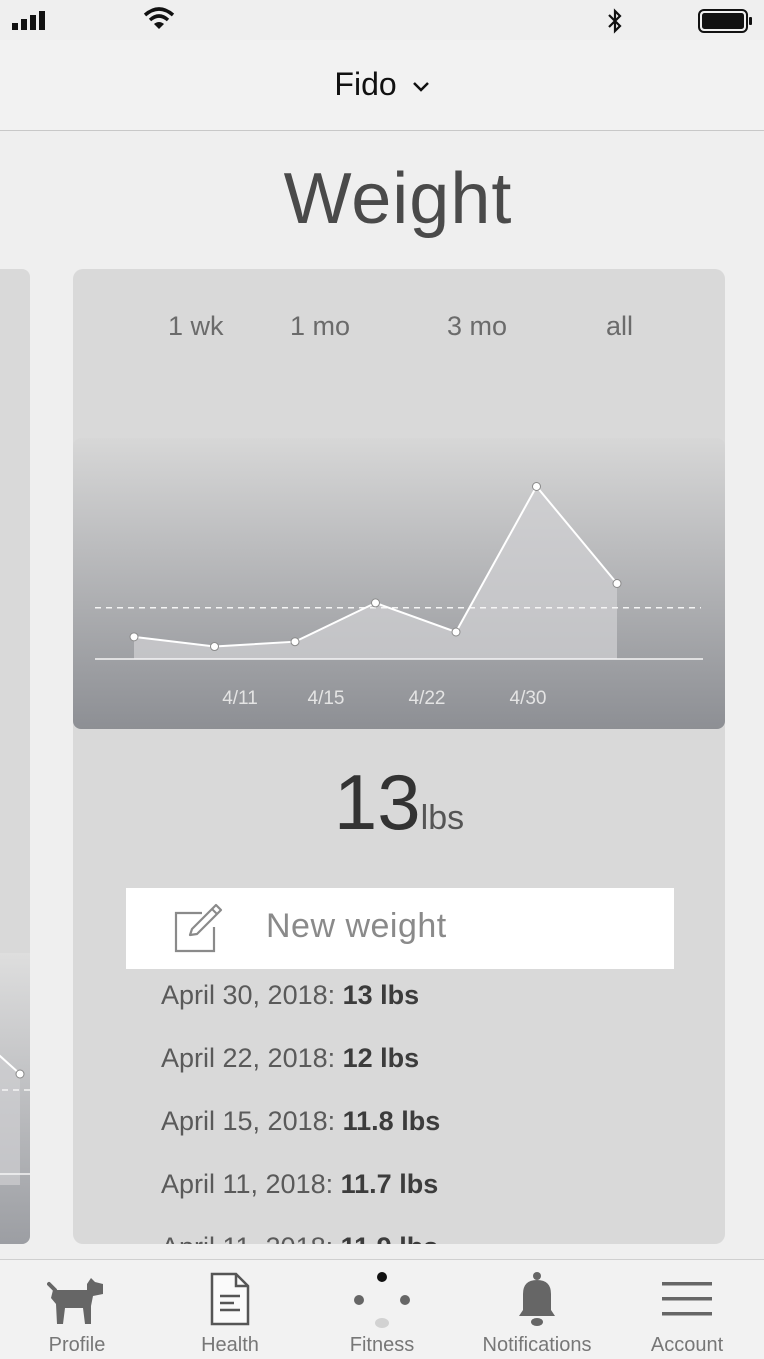 This screenshot has width=764, height=1359. What do you see at coordinates (687, 1345) in the screenshot?
I see `tab-account-label: Account` at bounding box center [687, 1345].